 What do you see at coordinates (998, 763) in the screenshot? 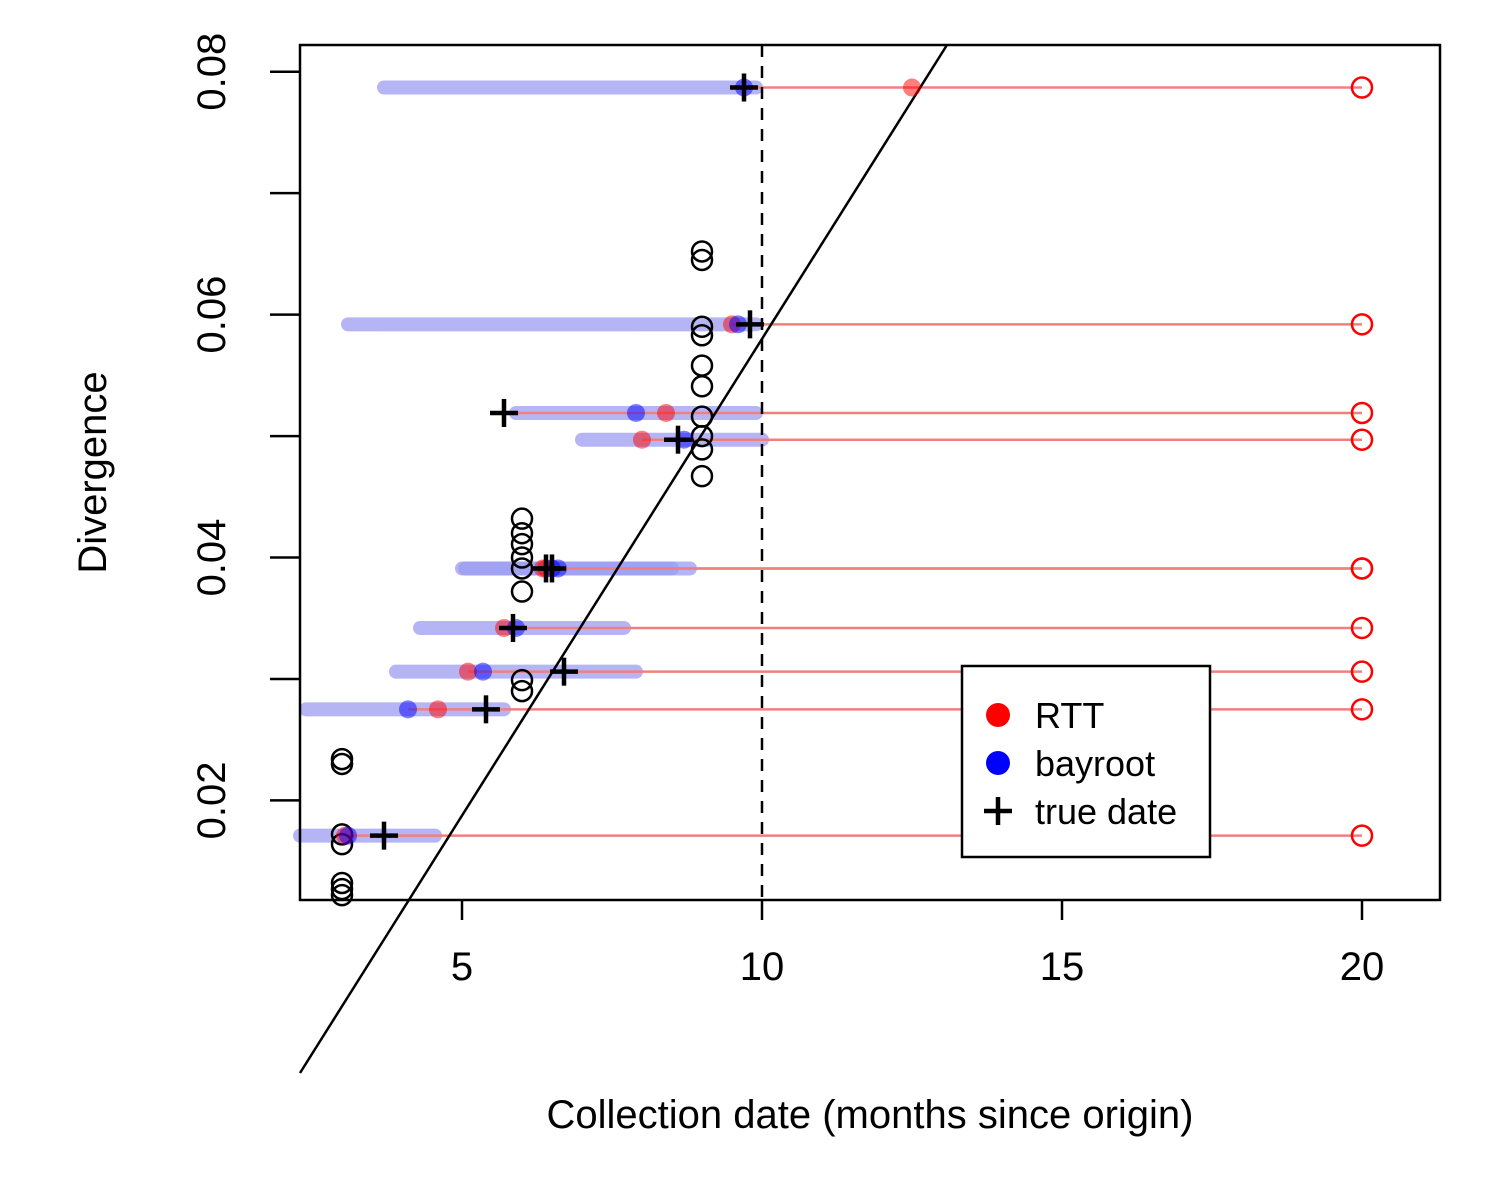
I see `legend-marker-bayroot` at bounding box center [998, 763].